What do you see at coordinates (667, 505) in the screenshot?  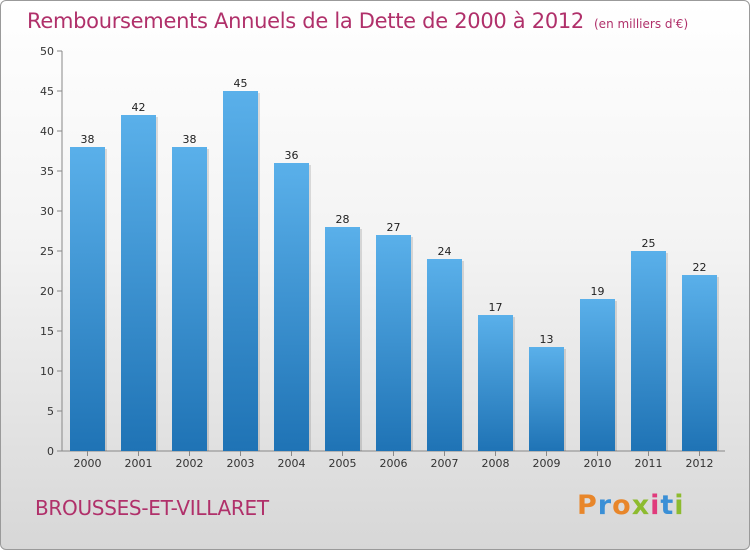 I see `logo-letter: t` at bounding box center [667, 505].